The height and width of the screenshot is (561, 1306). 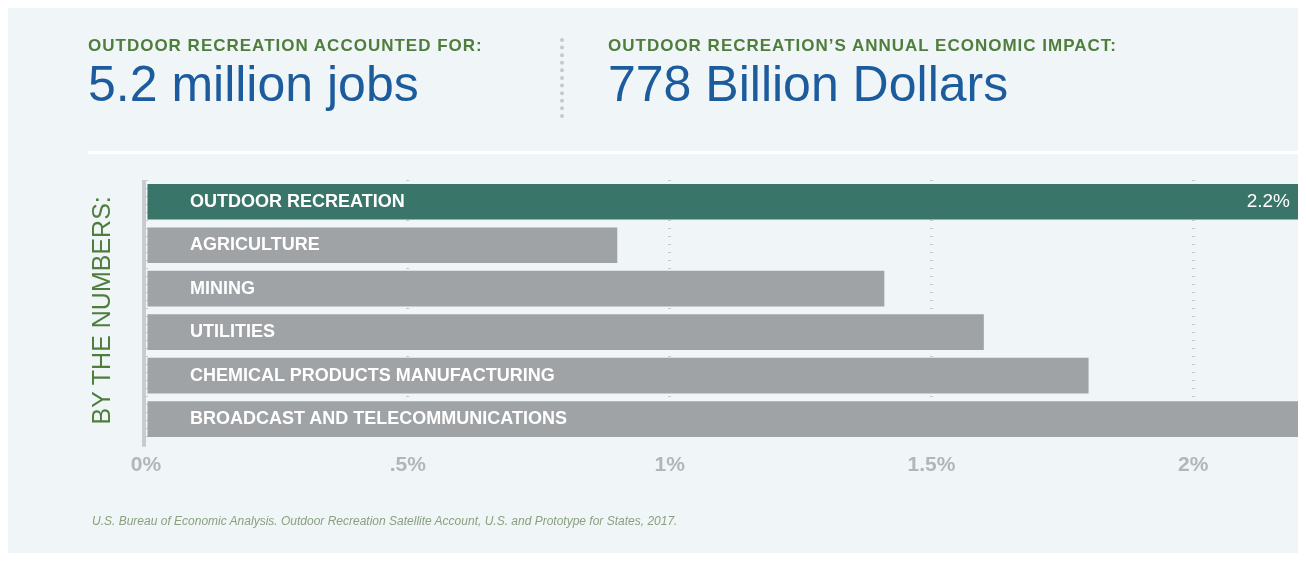 What do you see at coordinates (931, 464) in the screenshot?
I see `x-tick-label: 1.5%` at bounding box center [931, 464].